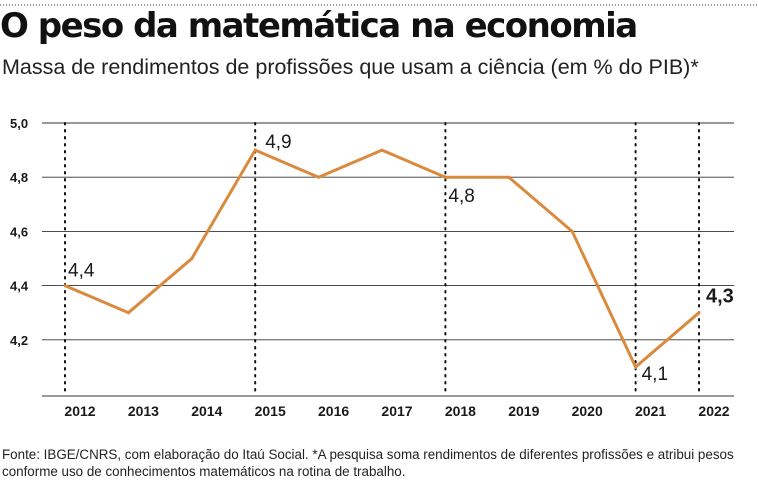  I want to click on data-label: 4,3, so click(720, 297).